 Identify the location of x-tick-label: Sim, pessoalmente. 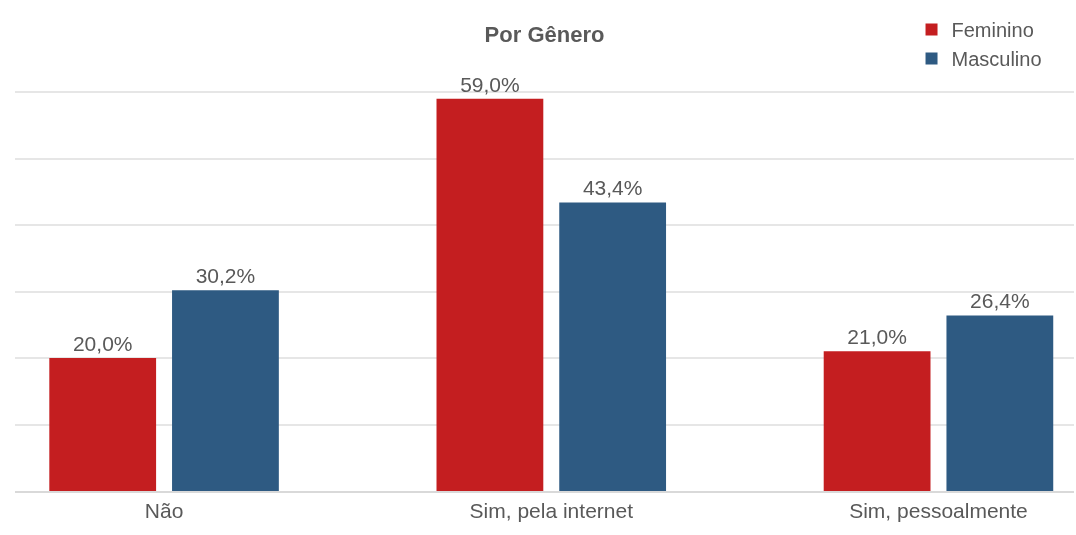
(938, 511).